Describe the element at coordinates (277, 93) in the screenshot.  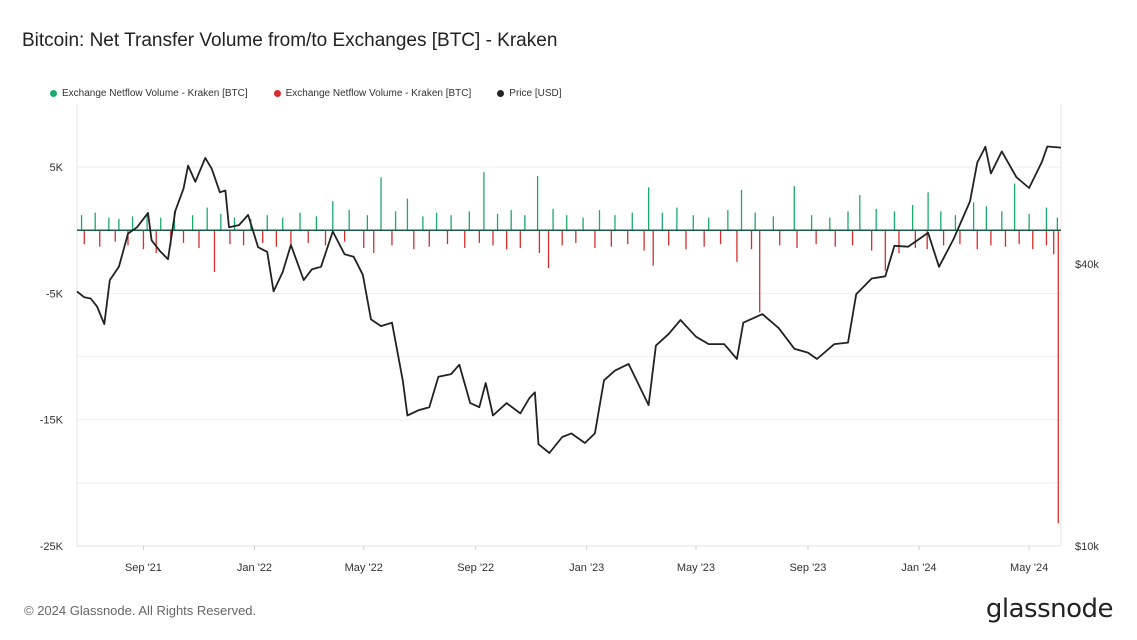
I see `legend-dot-outflow` at that location.